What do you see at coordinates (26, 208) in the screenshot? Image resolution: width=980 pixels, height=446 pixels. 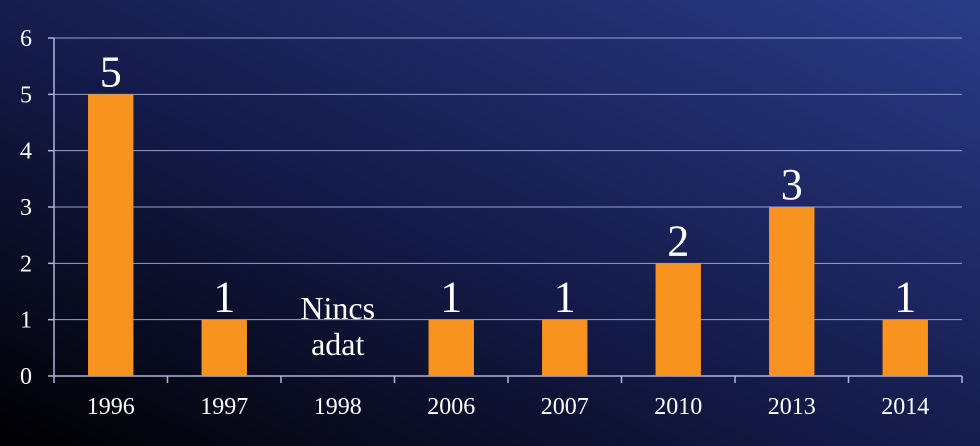 I see `y-tick-label: 3` at bounding box center [26, 208].